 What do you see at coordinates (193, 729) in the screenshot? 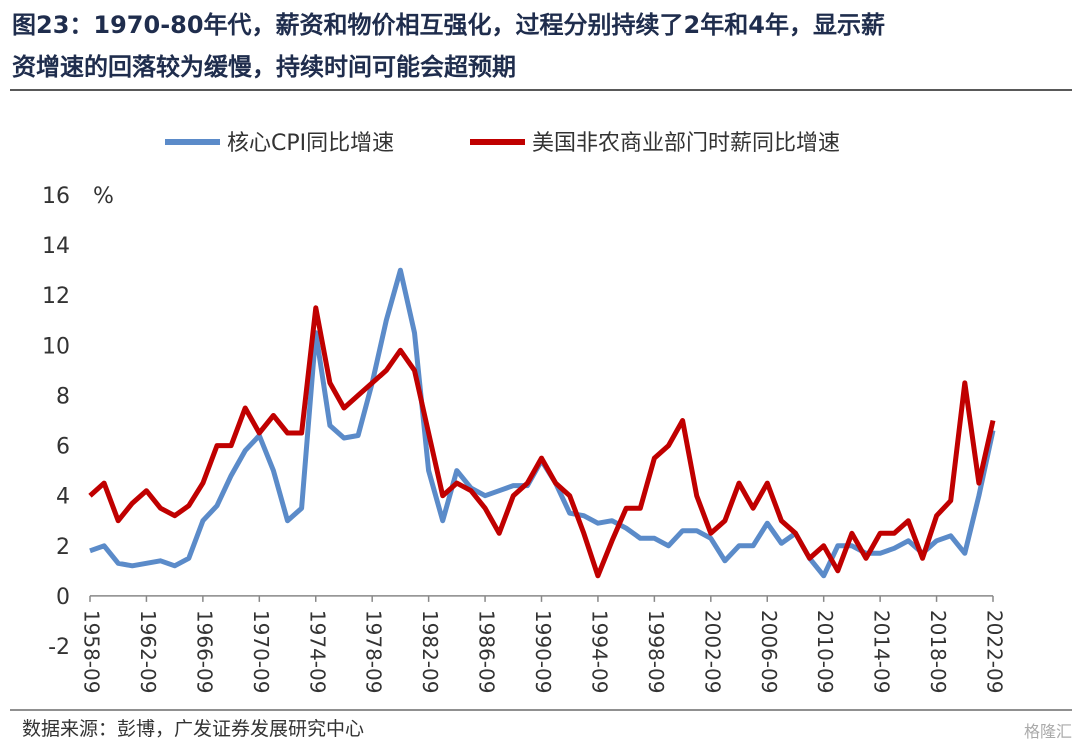
I see `source: 数据来源：彭博，广发证券发展研究中心` at bounding box center [193, 729].